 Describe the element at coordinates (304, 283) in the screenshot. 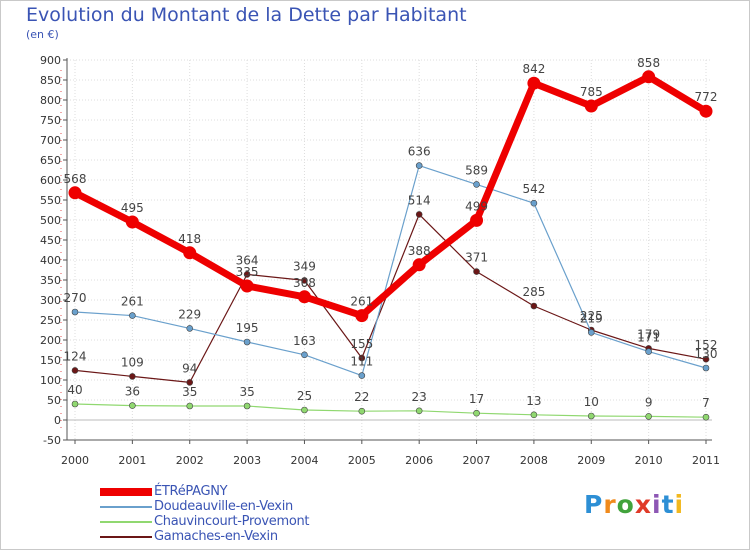

I see `data-label: 308` at that location.